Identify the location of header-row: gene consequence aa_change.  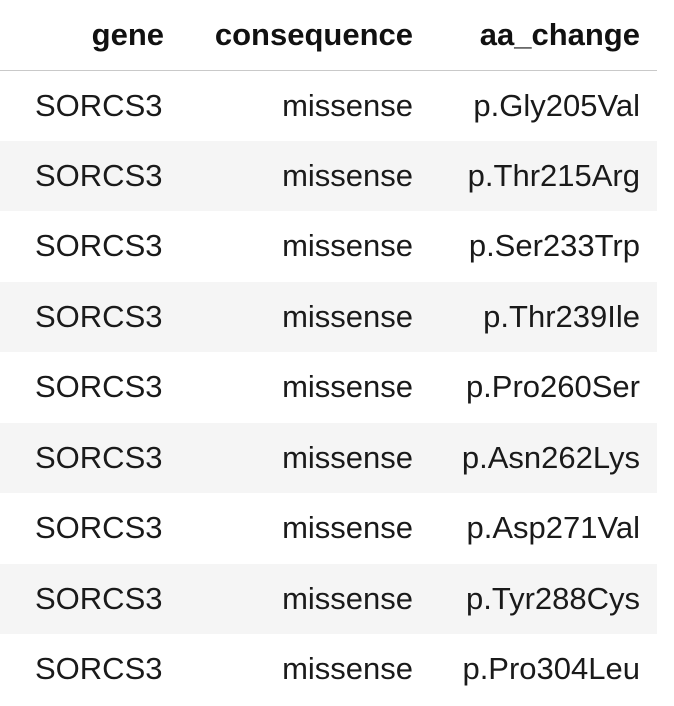
(328, 35).